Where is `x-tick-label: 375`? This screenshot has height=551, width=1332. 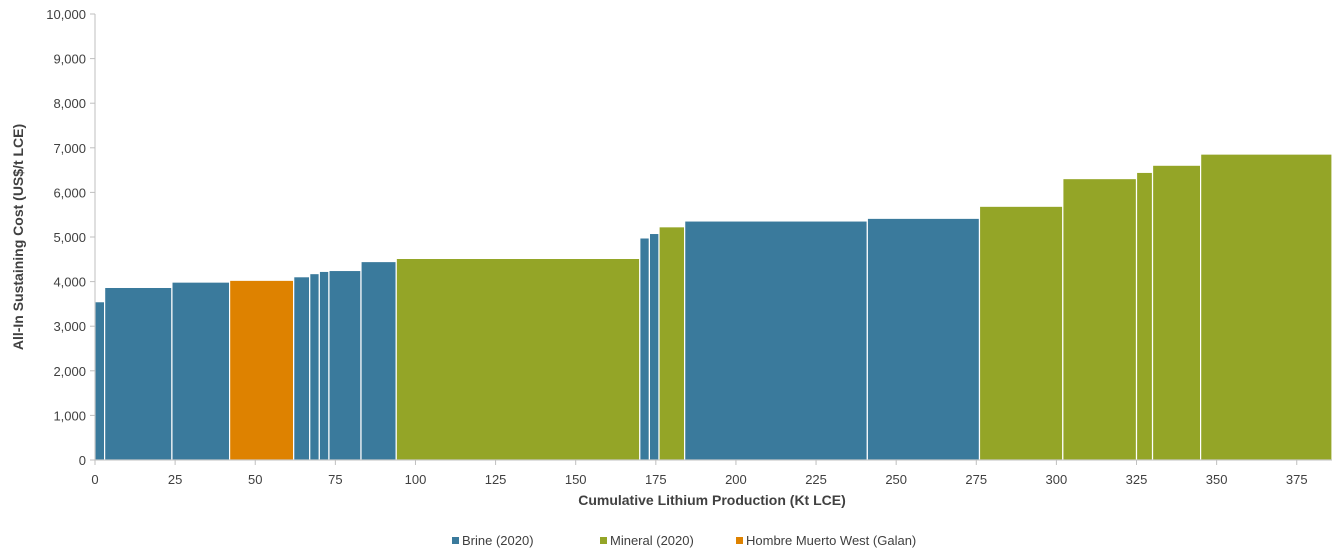 x-tick-label: 375 is located at coordinates (1297, 479).